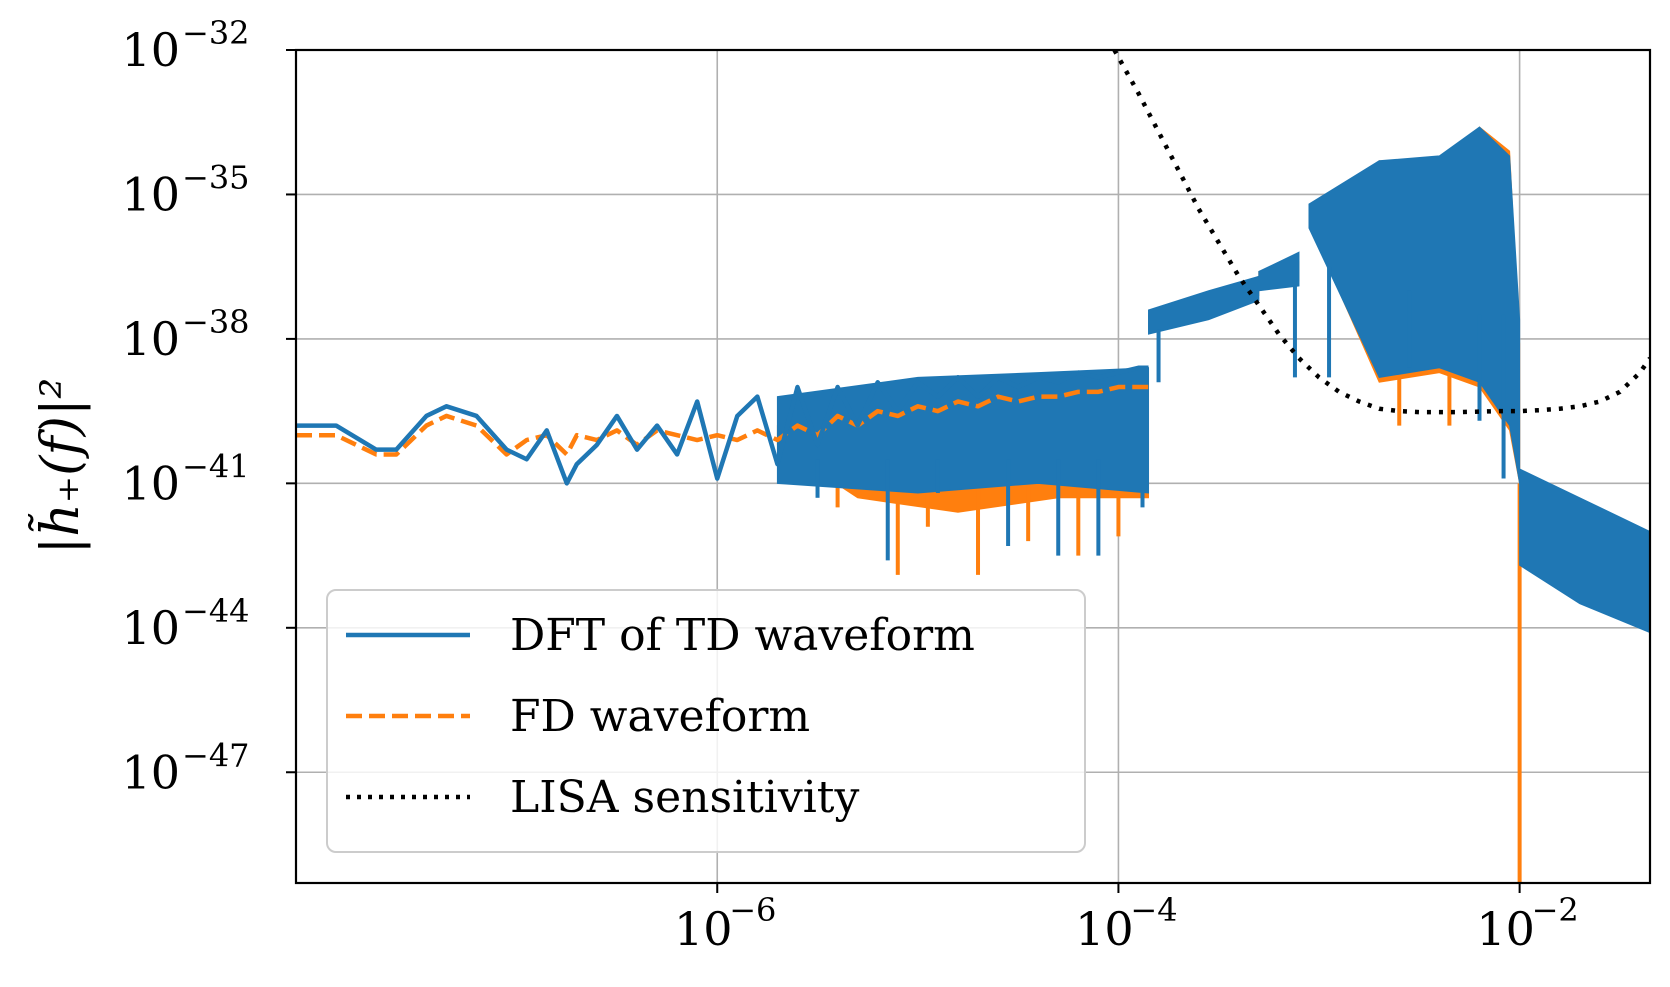 The height and width of the screenshot is (987, 1670). I want to click on x-tick-exponent-2: −2, so click(1555, 910).